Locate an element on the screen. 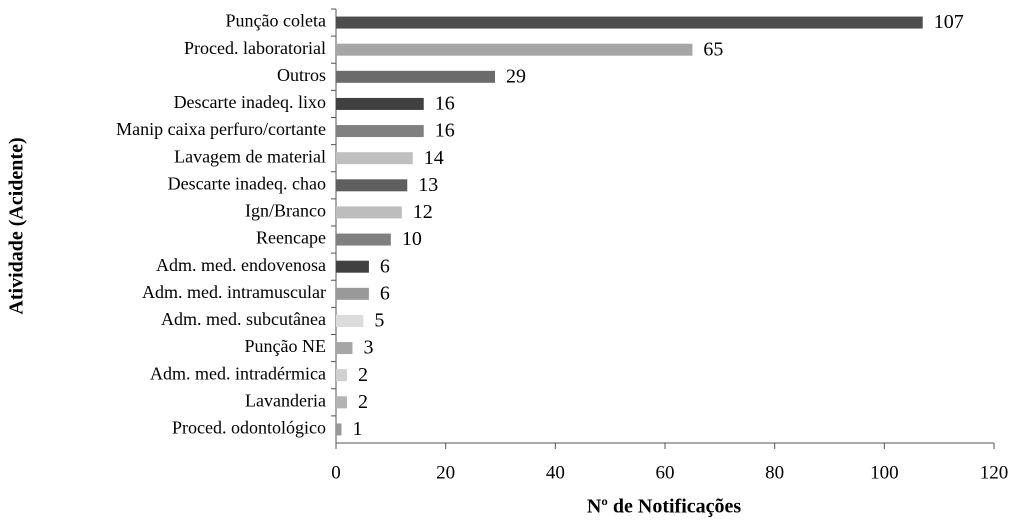 This screenshot has height=521, width=1018. value-label: 107 is located at coordinates (949, 22).